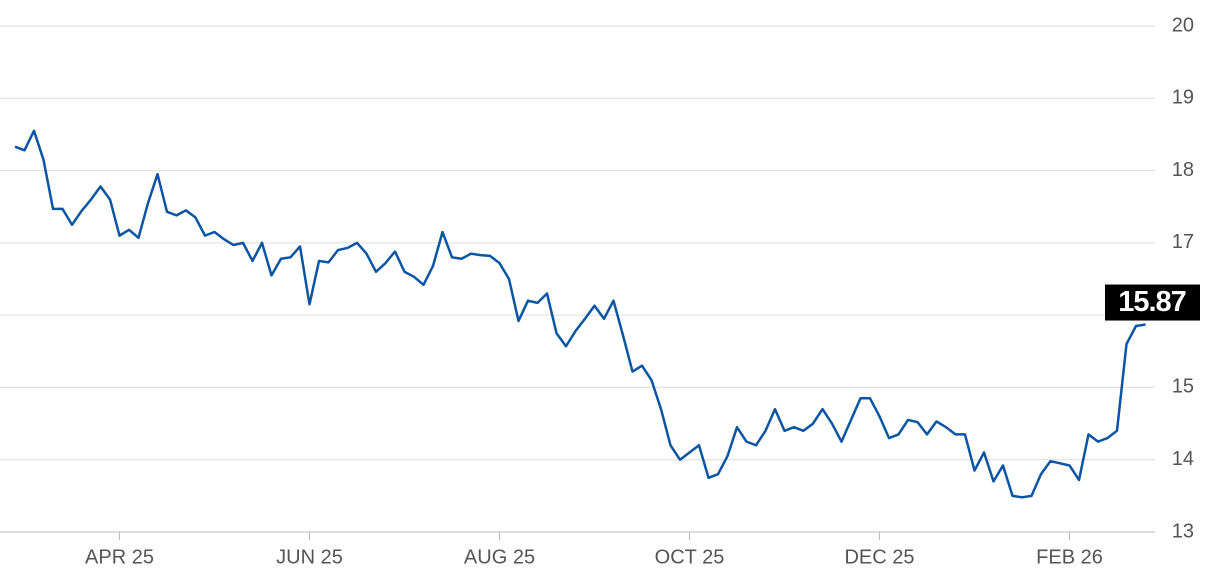 This screenshot has width=1205, height=574. I want to click on y-tick-label: 17, so click(1183, 242).